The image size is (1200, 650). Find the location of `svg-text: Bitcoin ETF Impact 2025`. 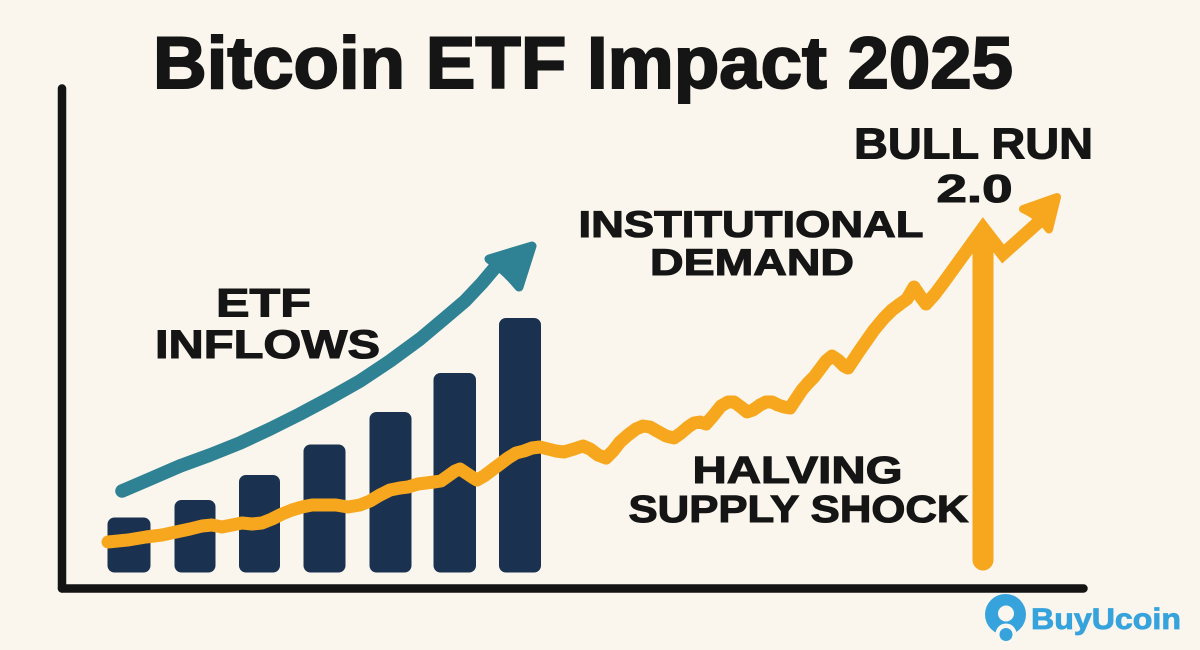

svg-text: Bitcoin ETF Impact 2025 is located at coordinates (583, 63).